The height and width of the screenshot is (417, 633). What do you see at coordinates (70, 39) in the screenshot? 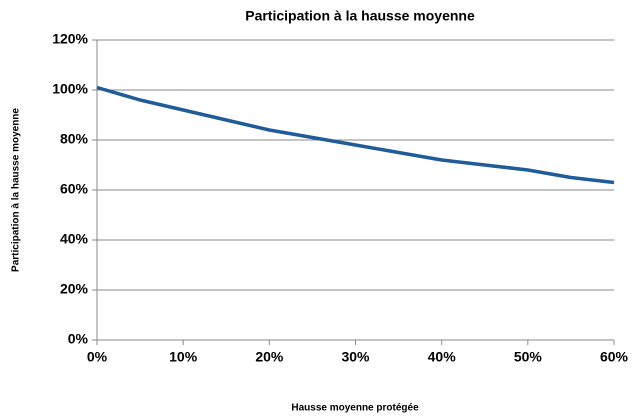
I see `y-tick-label: 120%` at bounding box center [70, 39].